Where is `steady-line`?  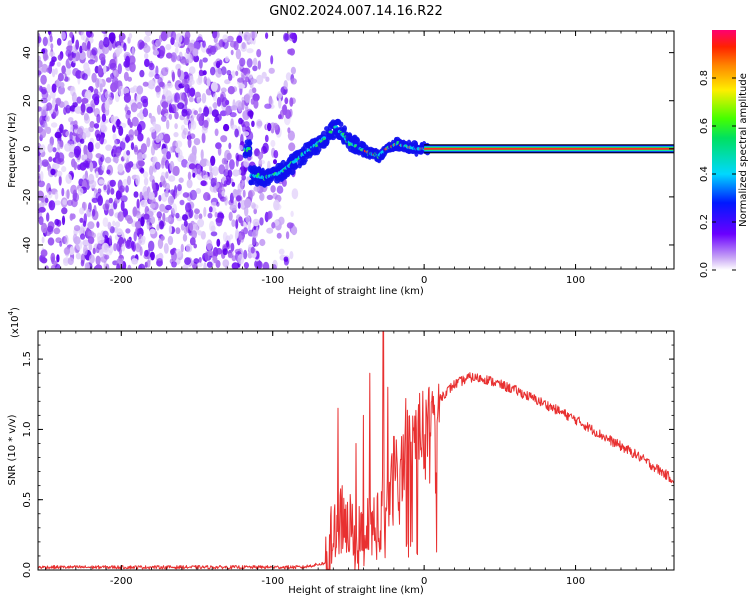
steady-line is located at coordinates (549, 149).